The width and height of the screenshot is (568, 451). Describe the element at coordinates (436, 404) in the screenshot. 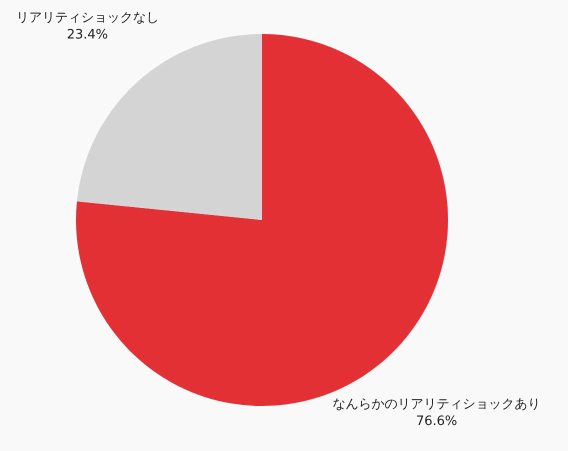

I see `slice-label: なんらかのリアリティショックあり` at that location.